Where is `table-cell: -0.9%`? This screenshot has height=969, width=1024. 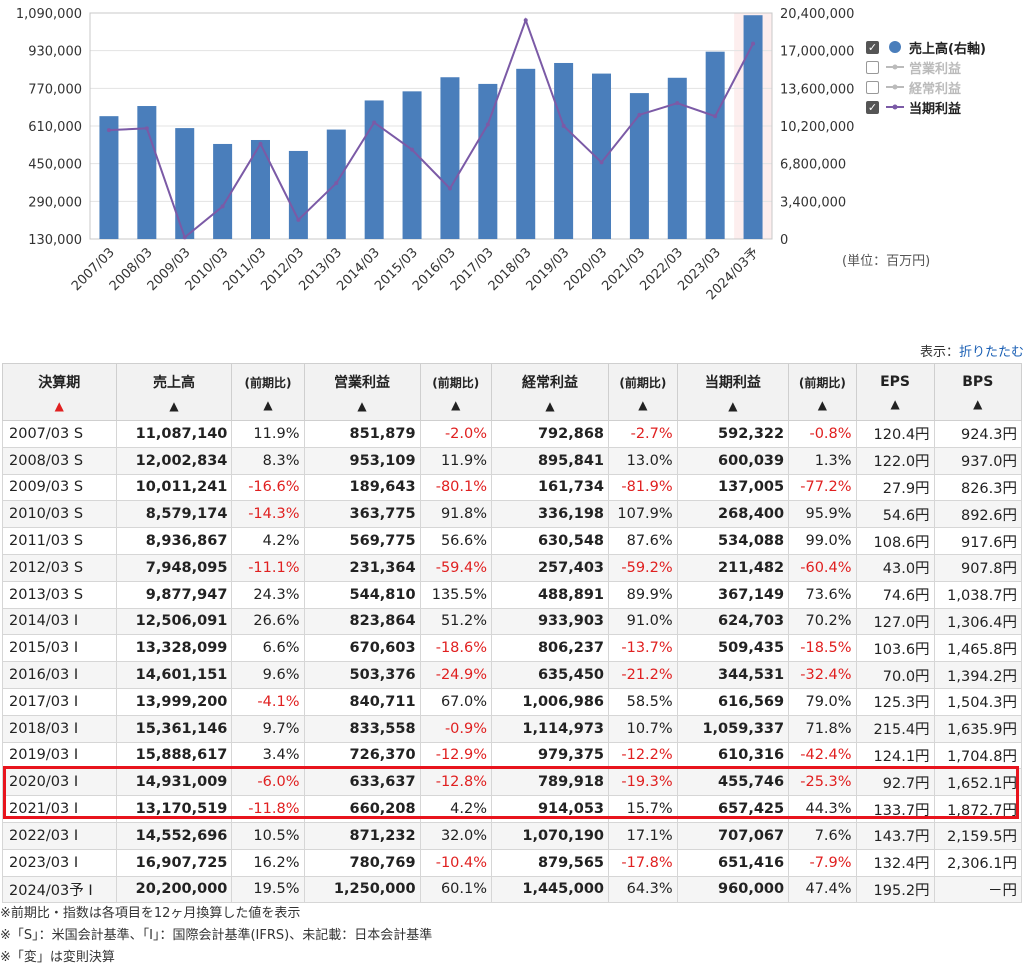
table-cell: -0.9% is located at coordinates (456, 728).